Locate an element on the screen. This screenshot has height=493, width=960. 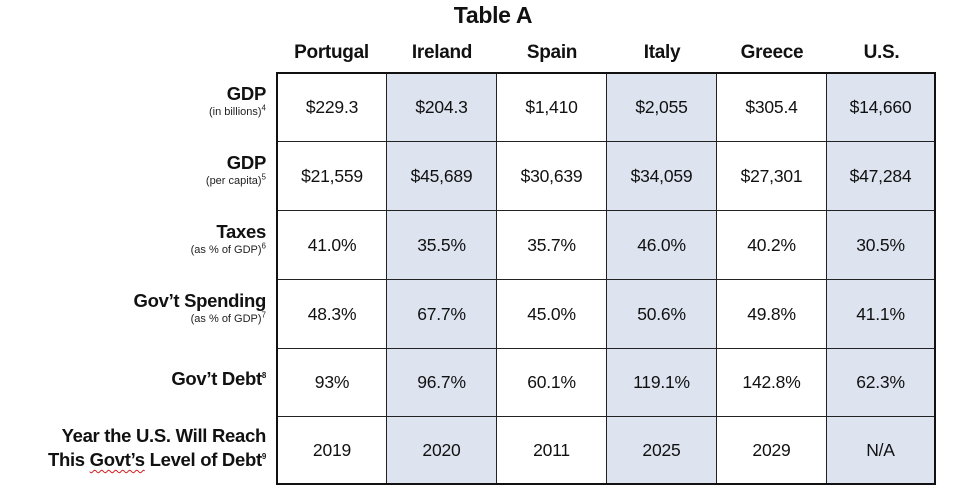
table-cell: 96.7% is located at coordinates (442, 383).